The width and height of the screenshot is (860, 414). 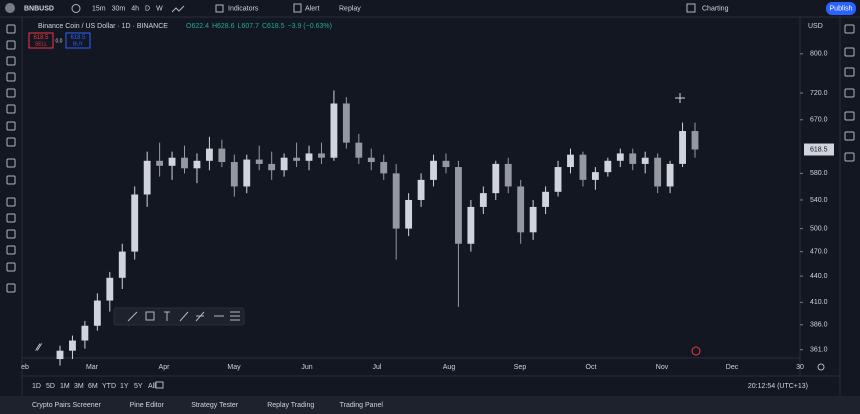 I want to click on add-symbol, so click(x=76, y=8).